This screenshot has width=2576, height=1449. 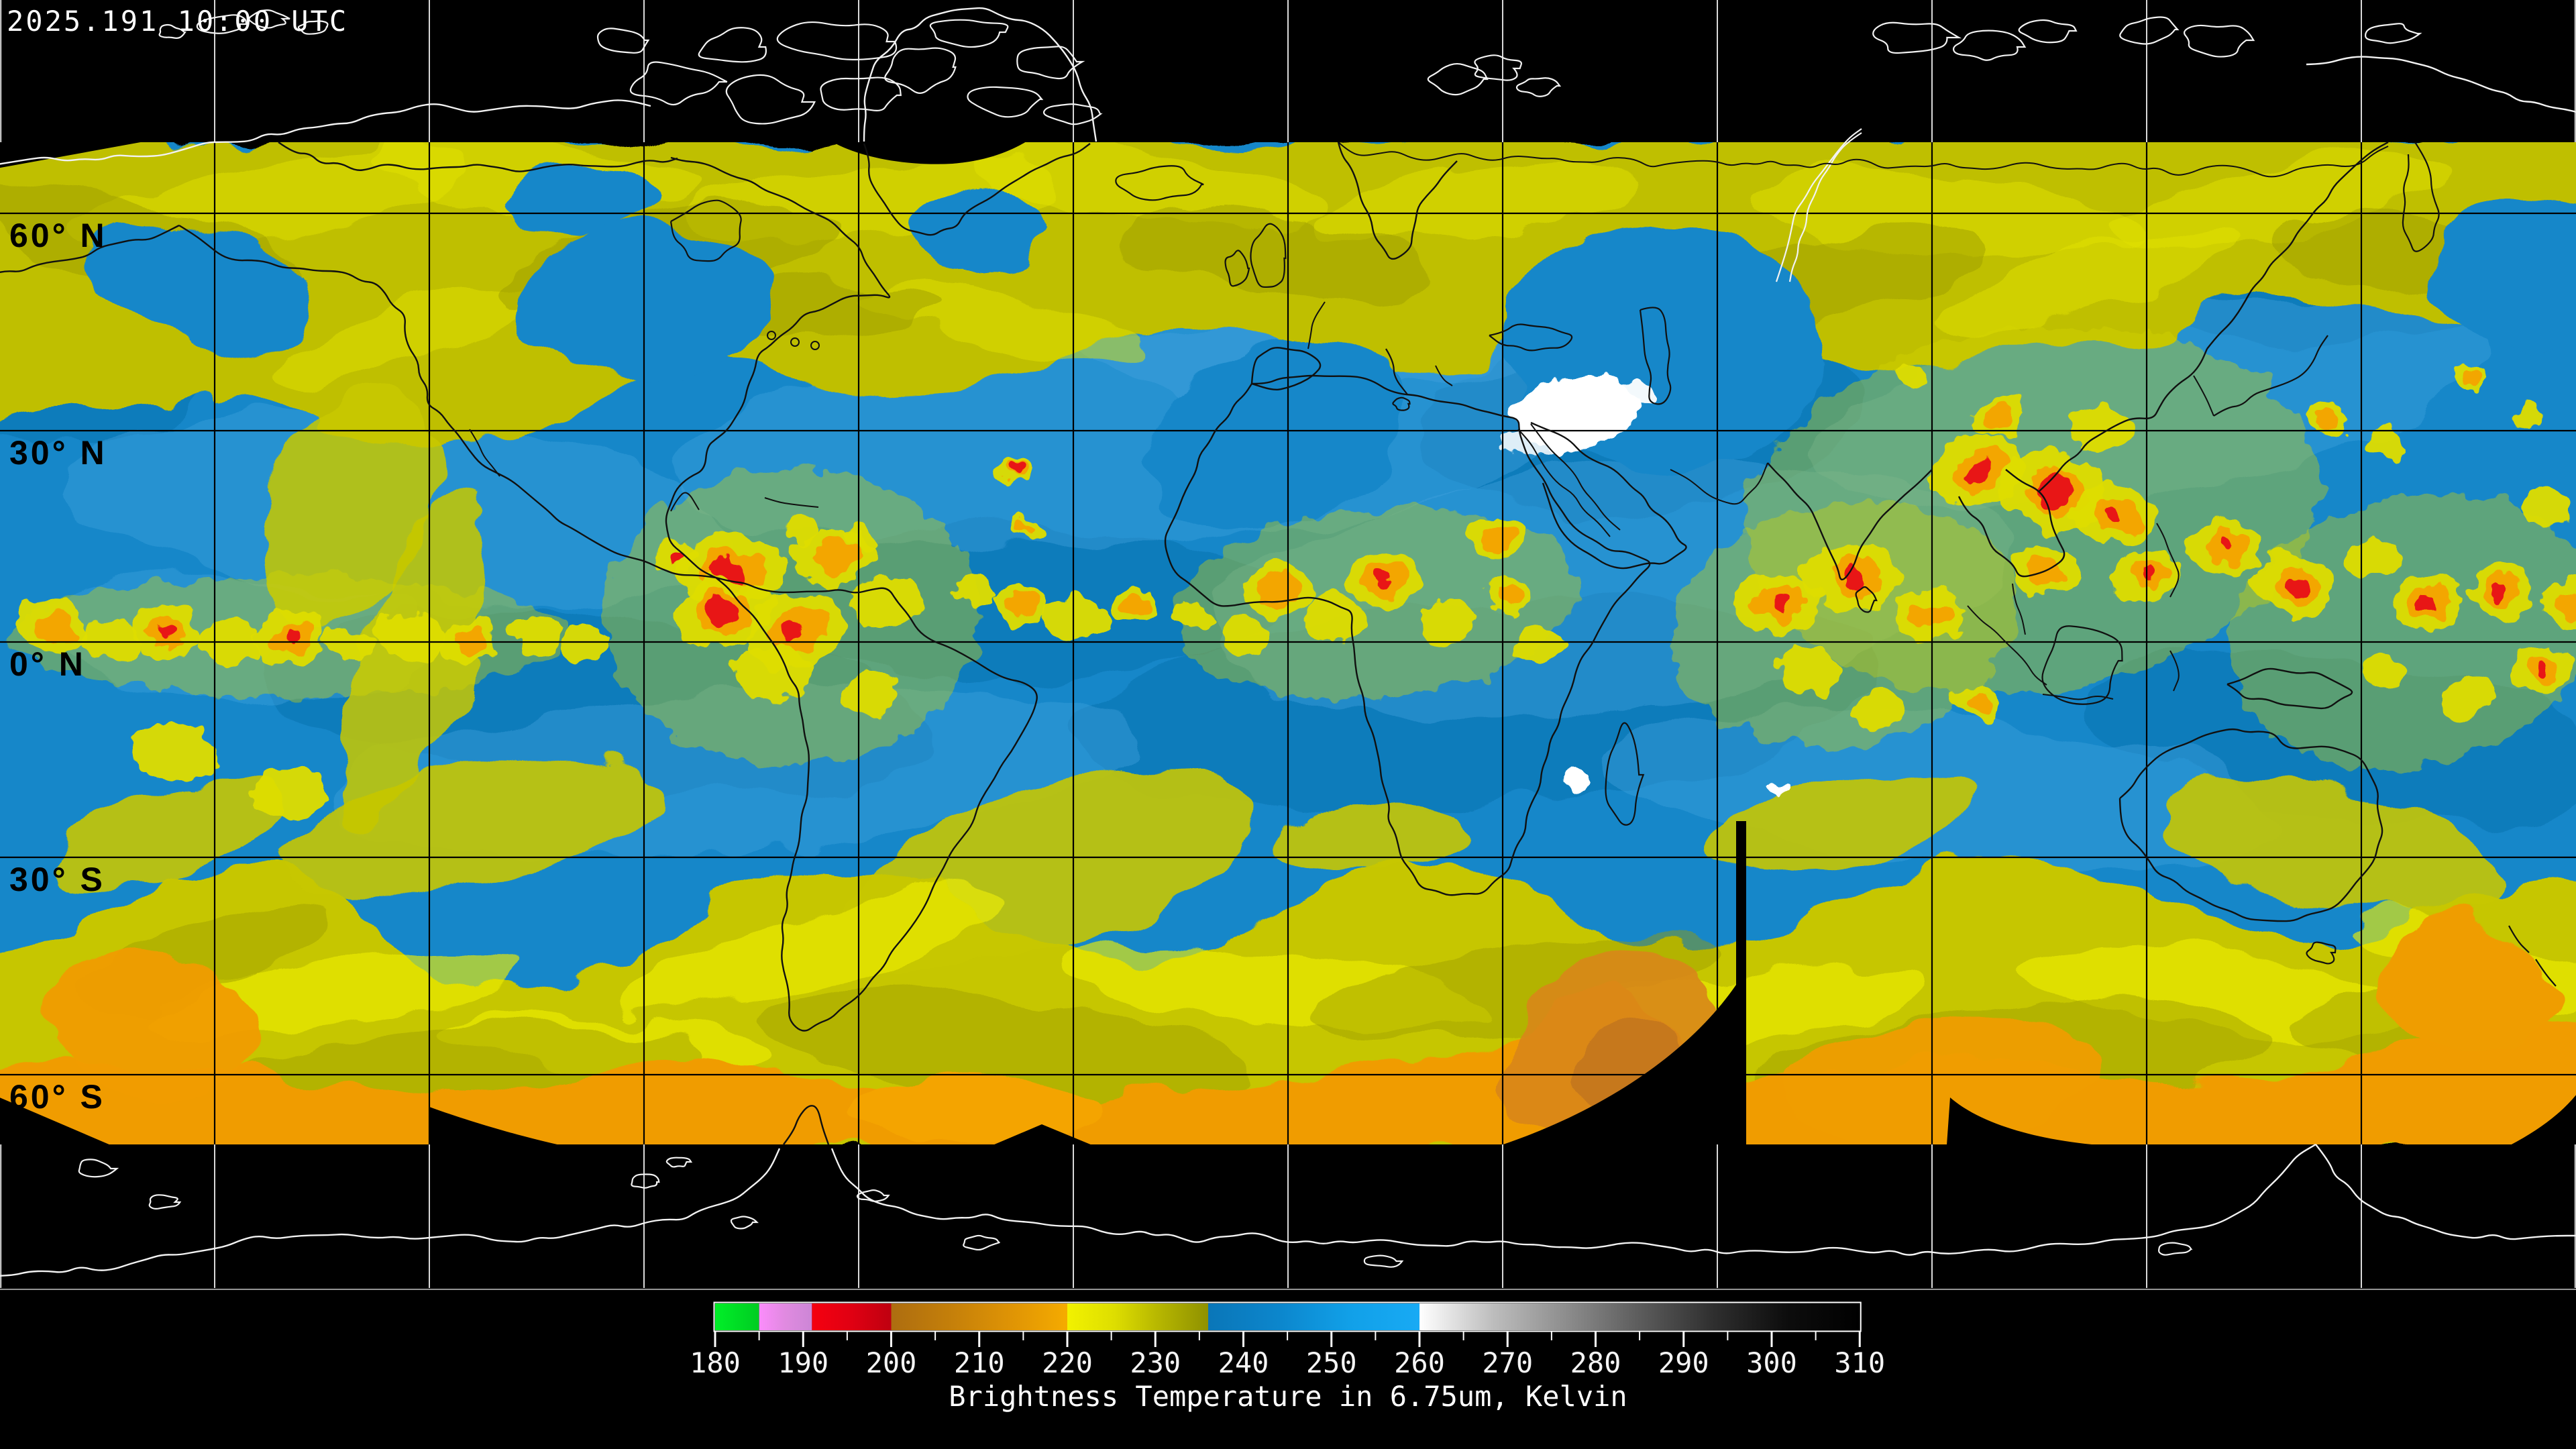 What do you see at coordinates (737, 1316) in the screenshot?
I see `colorbar-segment-green` at bounding box center [737, 1316].